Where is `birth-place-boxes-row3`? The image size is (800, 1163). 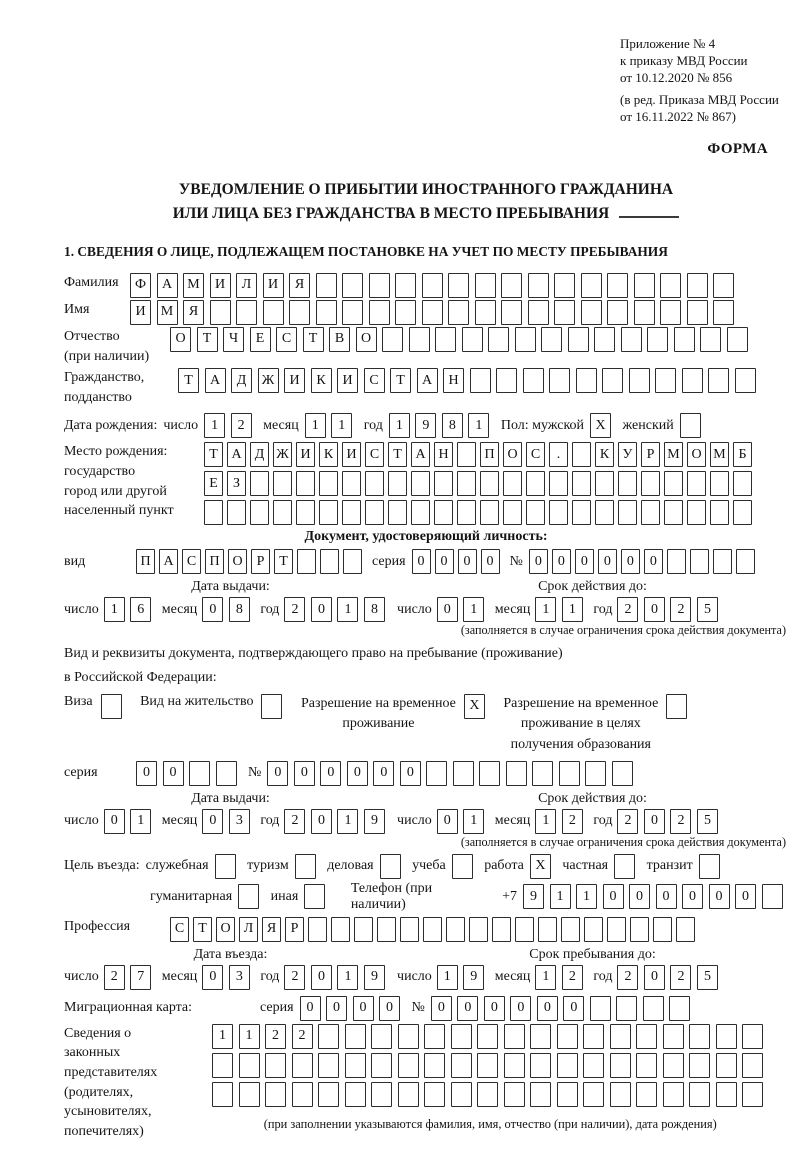 birth-place-boxes-row3 is located at coordinates (480, 513).